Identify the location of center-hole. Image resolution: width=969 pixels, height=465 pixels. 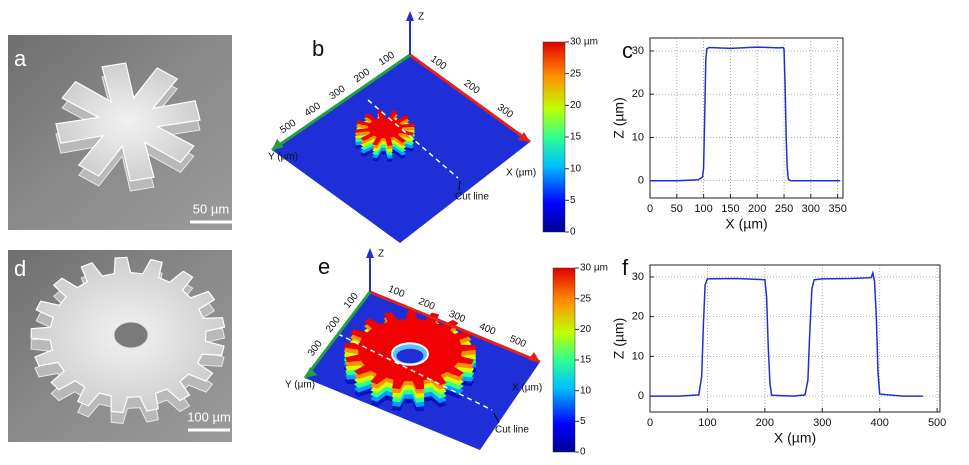
(131, 335).